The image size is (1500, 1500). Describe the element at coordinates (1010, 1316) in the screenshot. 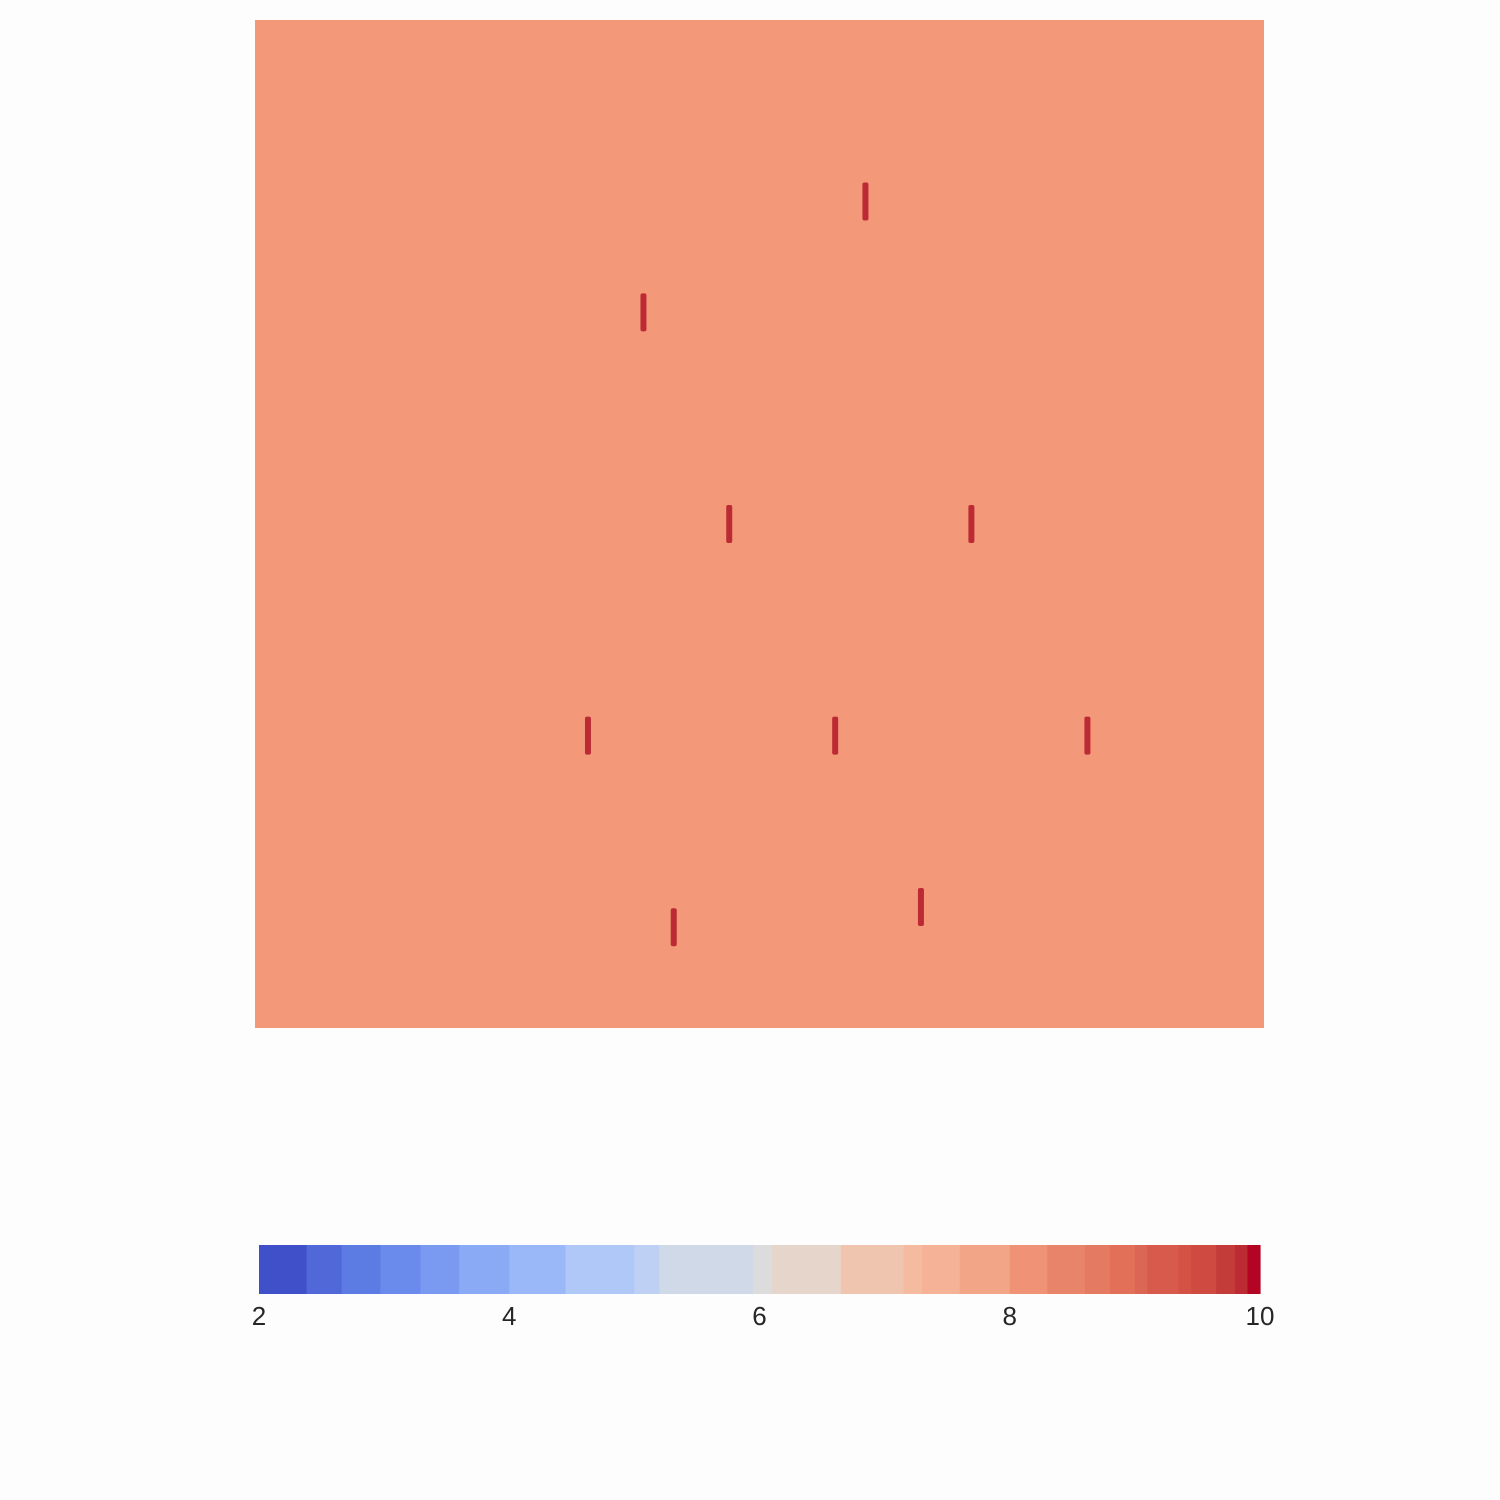

I see `colorbar-tick-label: 8` at that location.